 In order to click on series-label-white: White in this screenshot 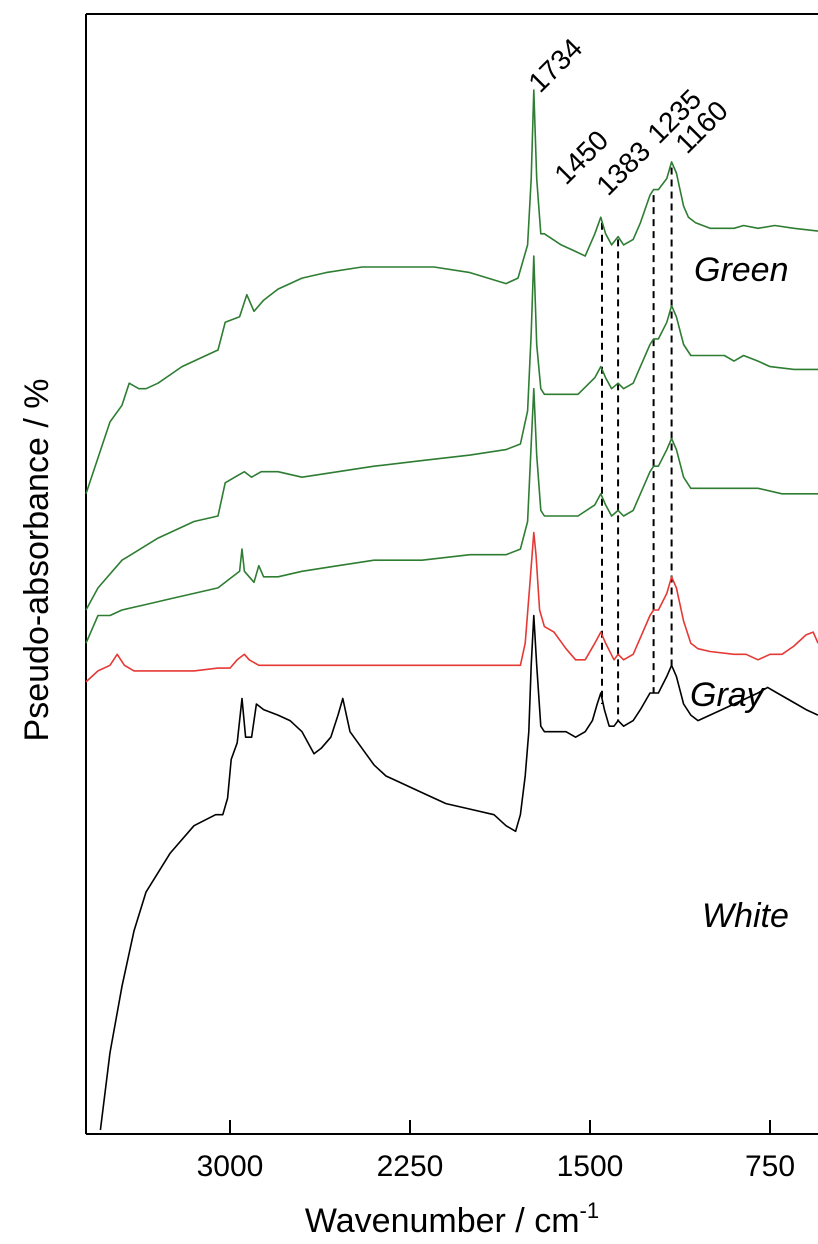, I will do `click(745, 916)`.